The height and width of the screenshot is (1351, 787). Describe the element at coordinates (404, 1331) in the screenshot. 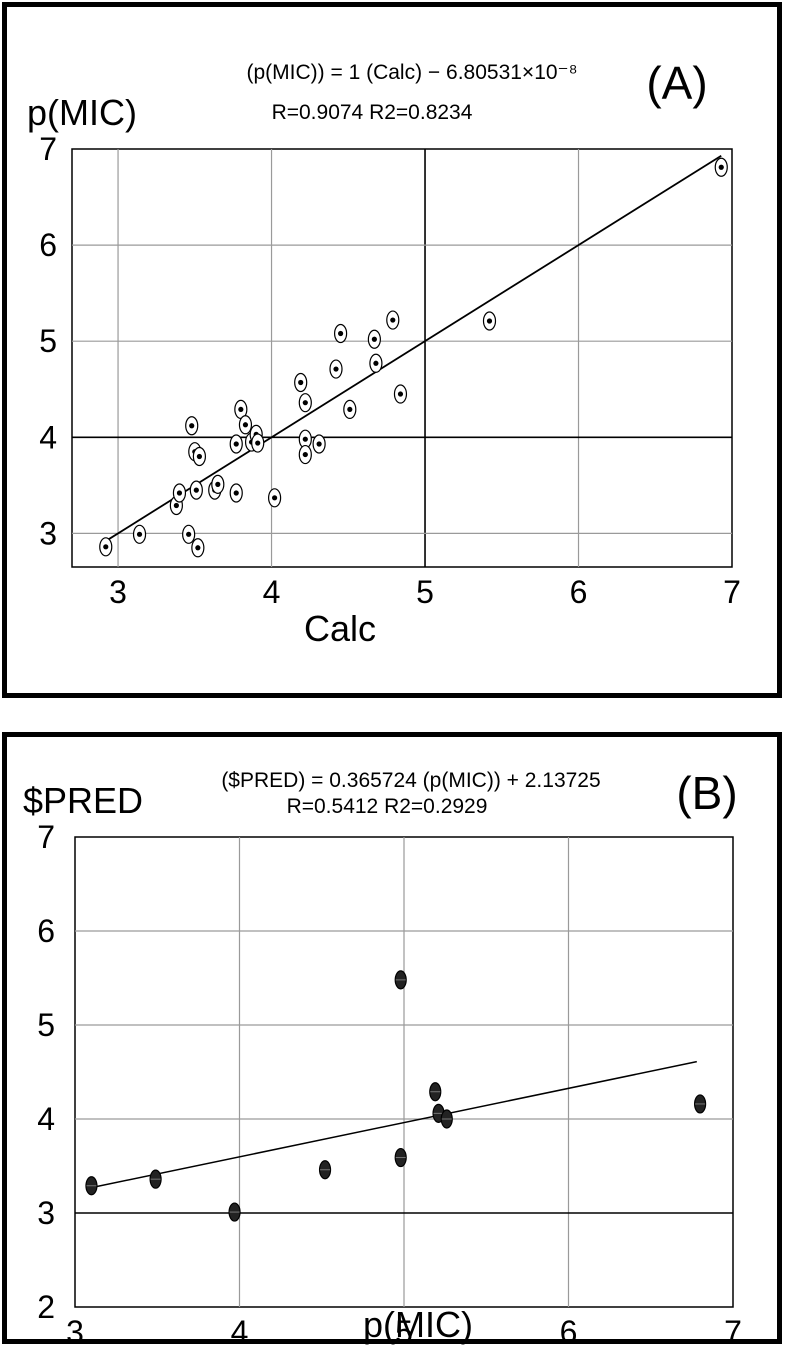

I see `x-tick-label-b: 5` at that location.